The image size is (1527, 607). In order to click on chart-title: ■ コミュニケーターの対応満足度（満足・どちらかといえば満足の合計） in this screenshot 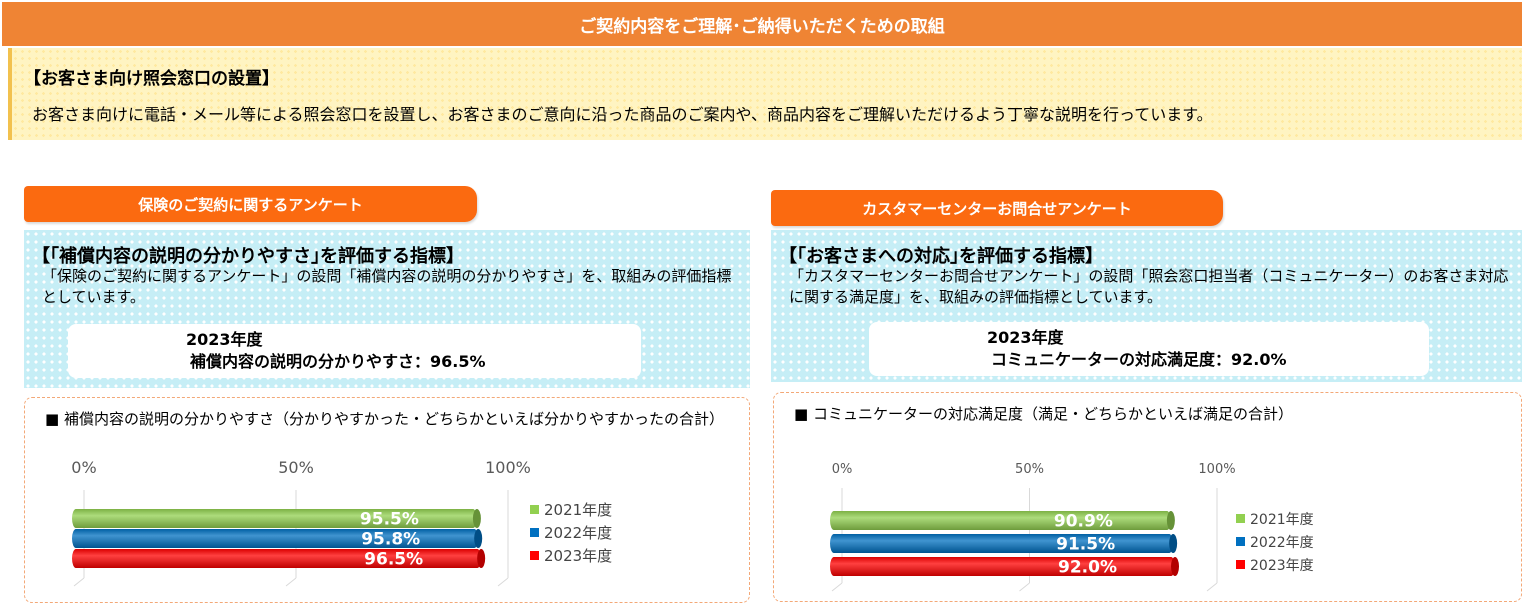, I will do `click(1043, 414)`.